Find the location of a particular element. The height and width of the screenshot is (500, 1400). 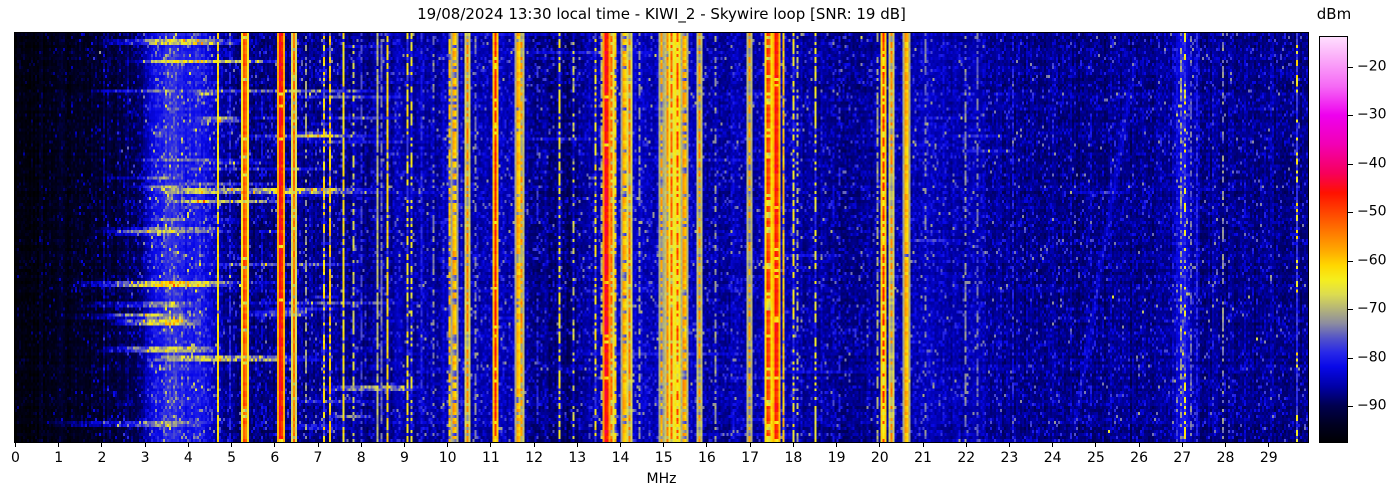

colorbar-tick-label: −80 is located at coordinates (1372, 357).